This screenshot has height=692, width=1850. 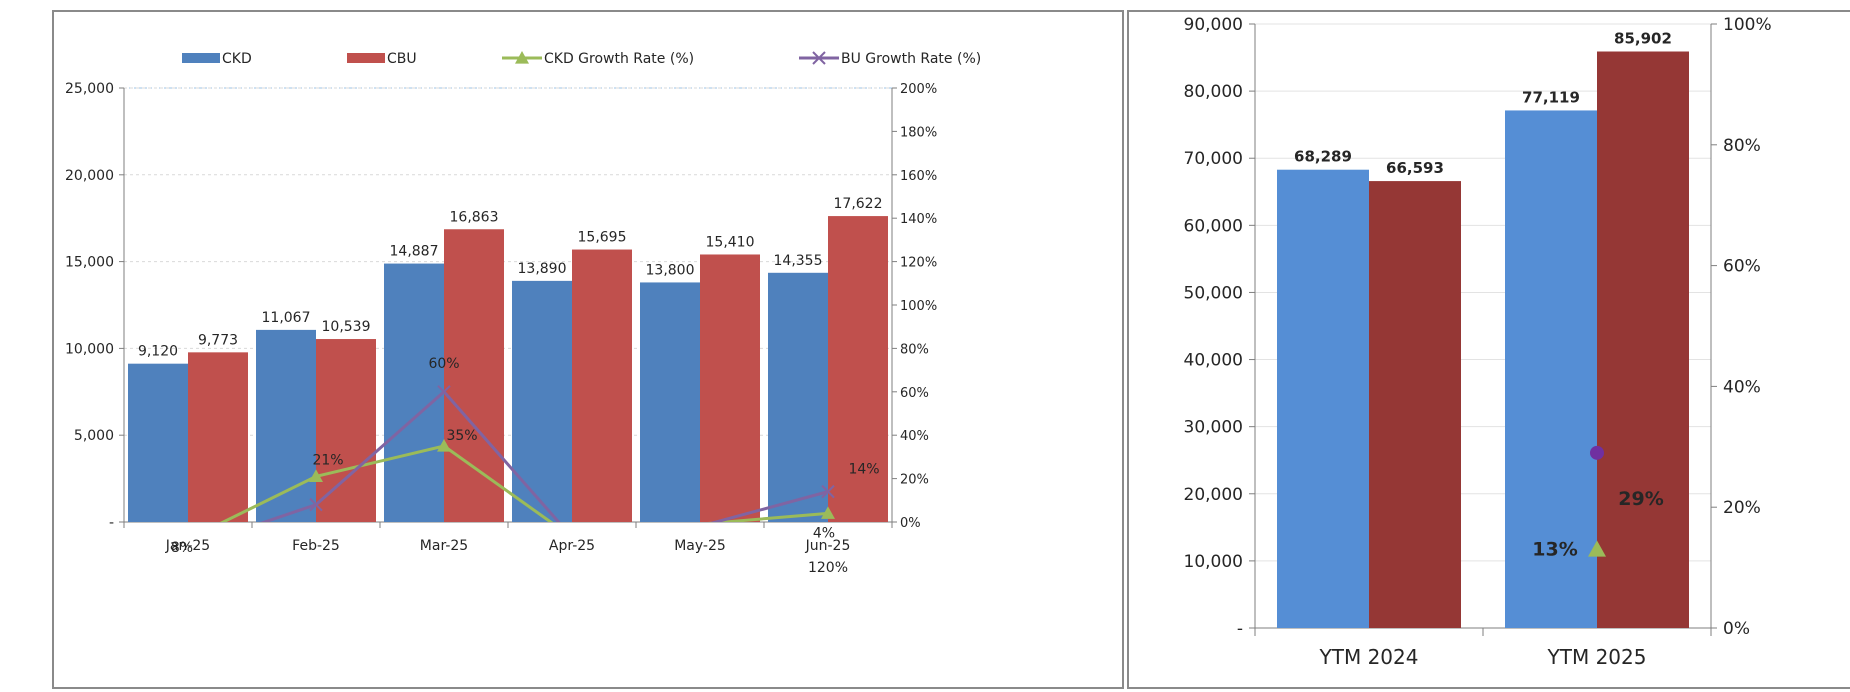 I want to click on bar-data-label: 14,355, so click(x=798, y=261).